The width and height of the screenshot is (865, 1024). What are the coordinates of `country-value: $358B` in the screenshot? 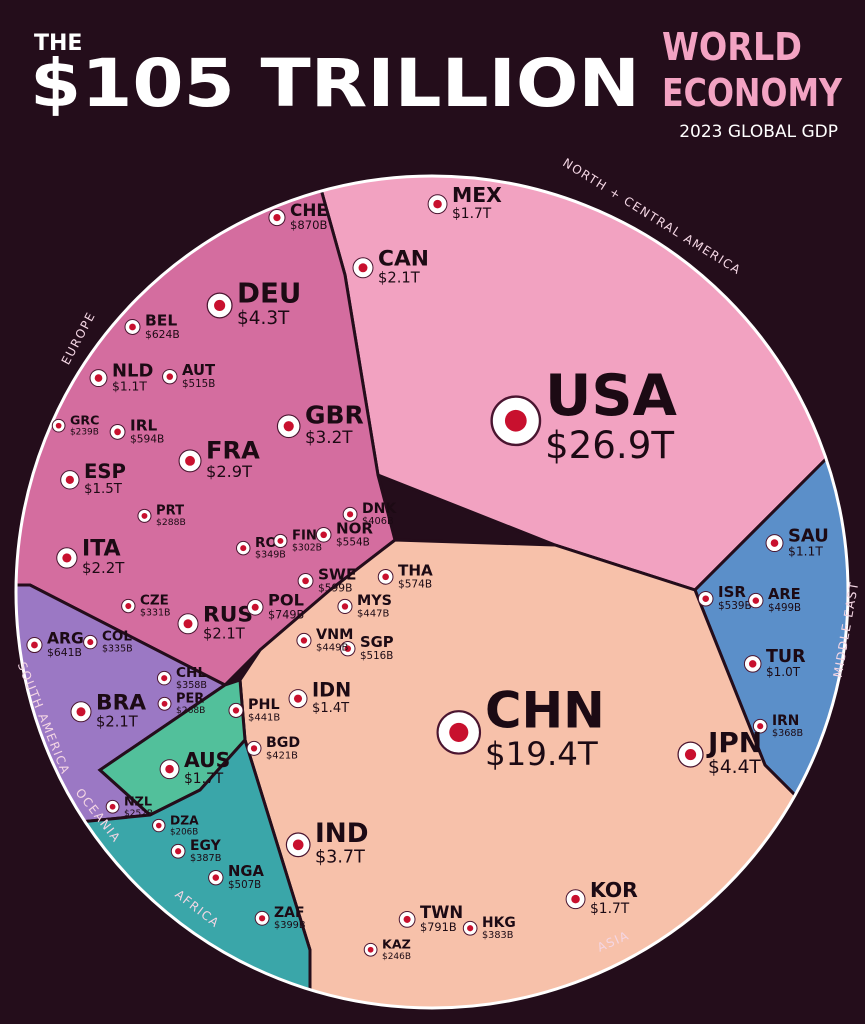 It's located at (191, 685).